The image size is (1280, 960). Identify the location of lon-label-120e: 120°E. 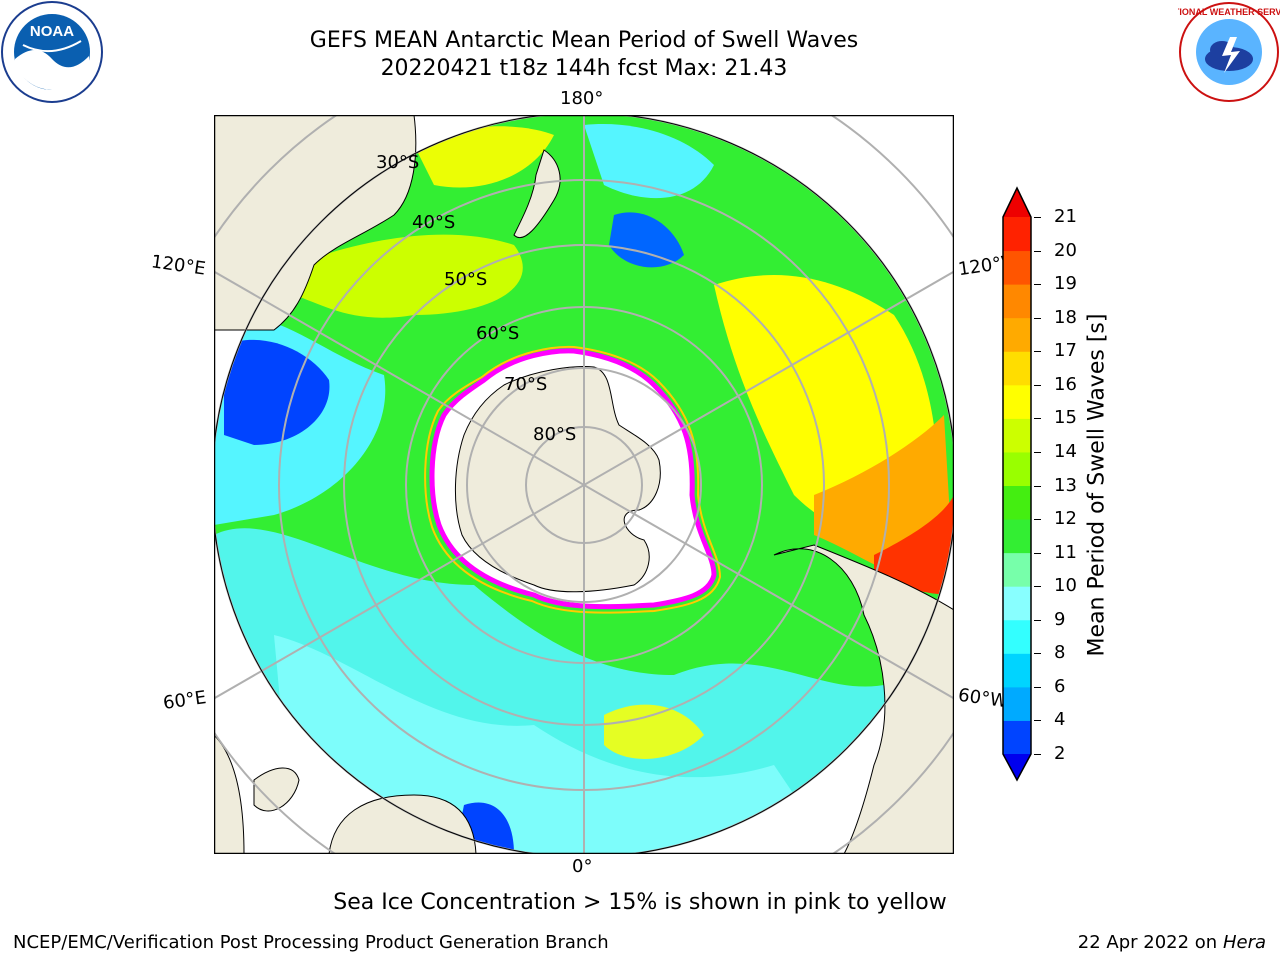
(178, 265).